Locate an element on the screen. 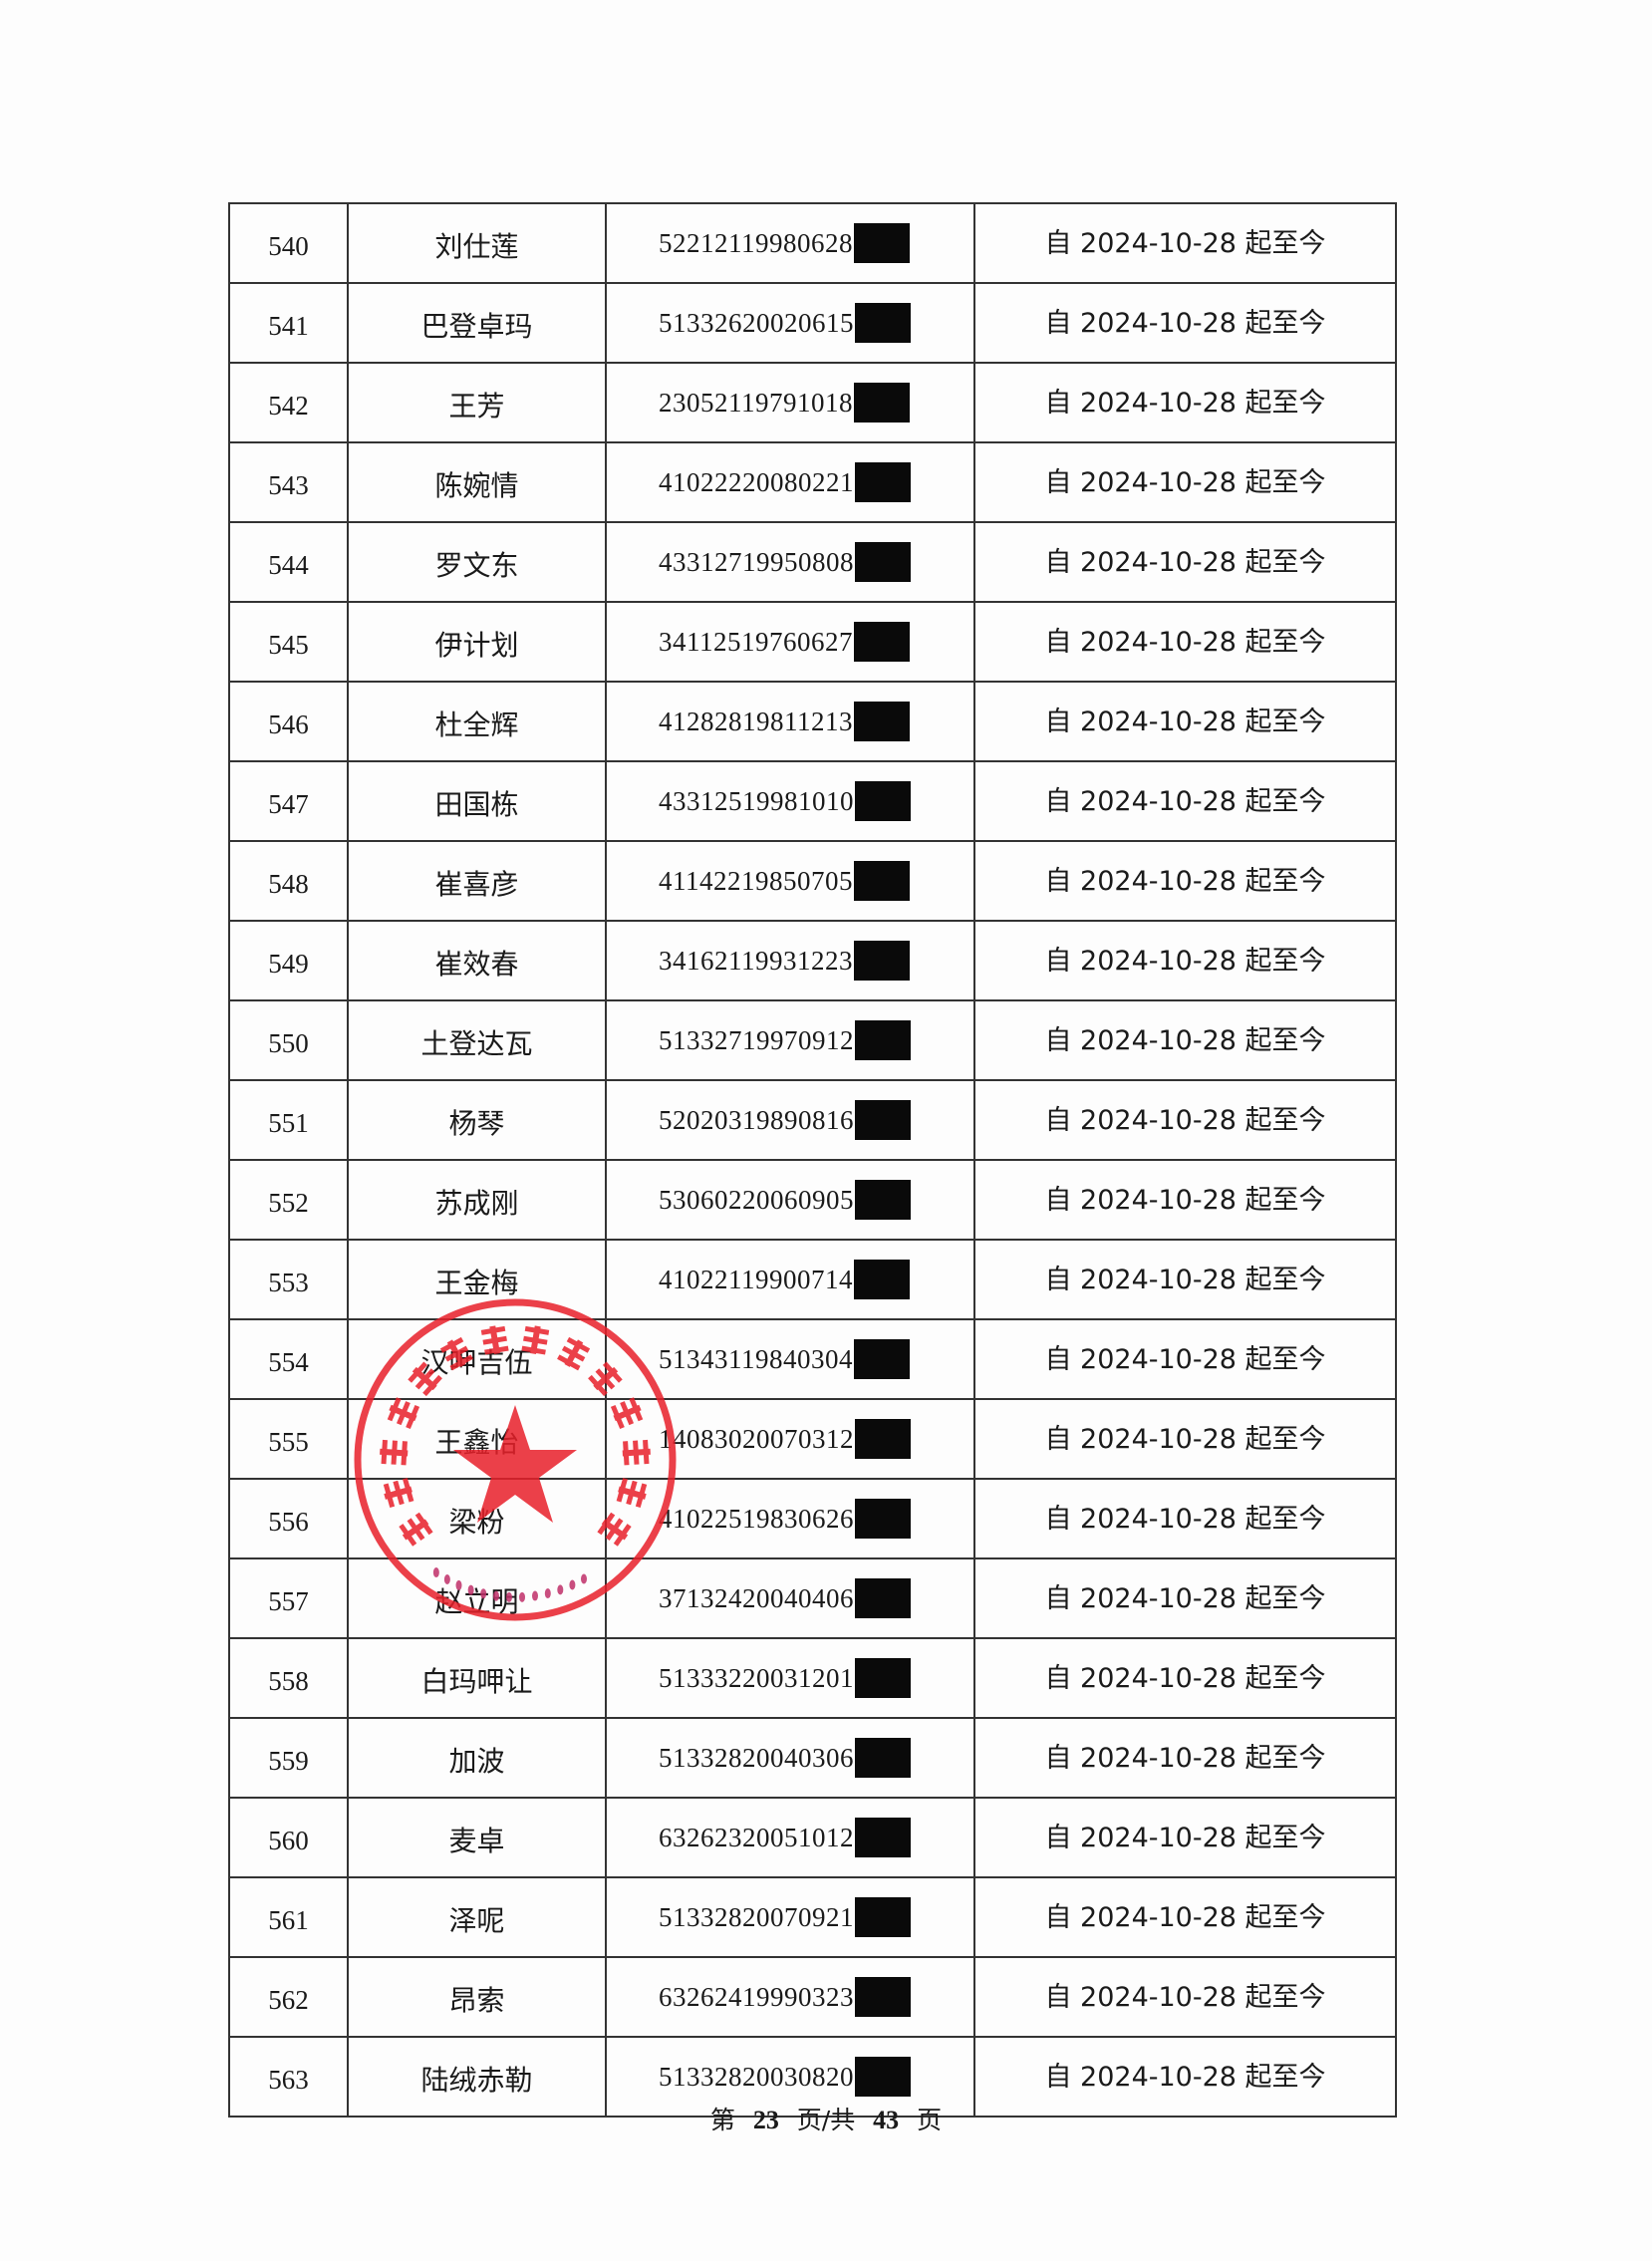 This screenshot has height=2261, width=1652. row-number: 559 is located at coordinates (289, 1758).